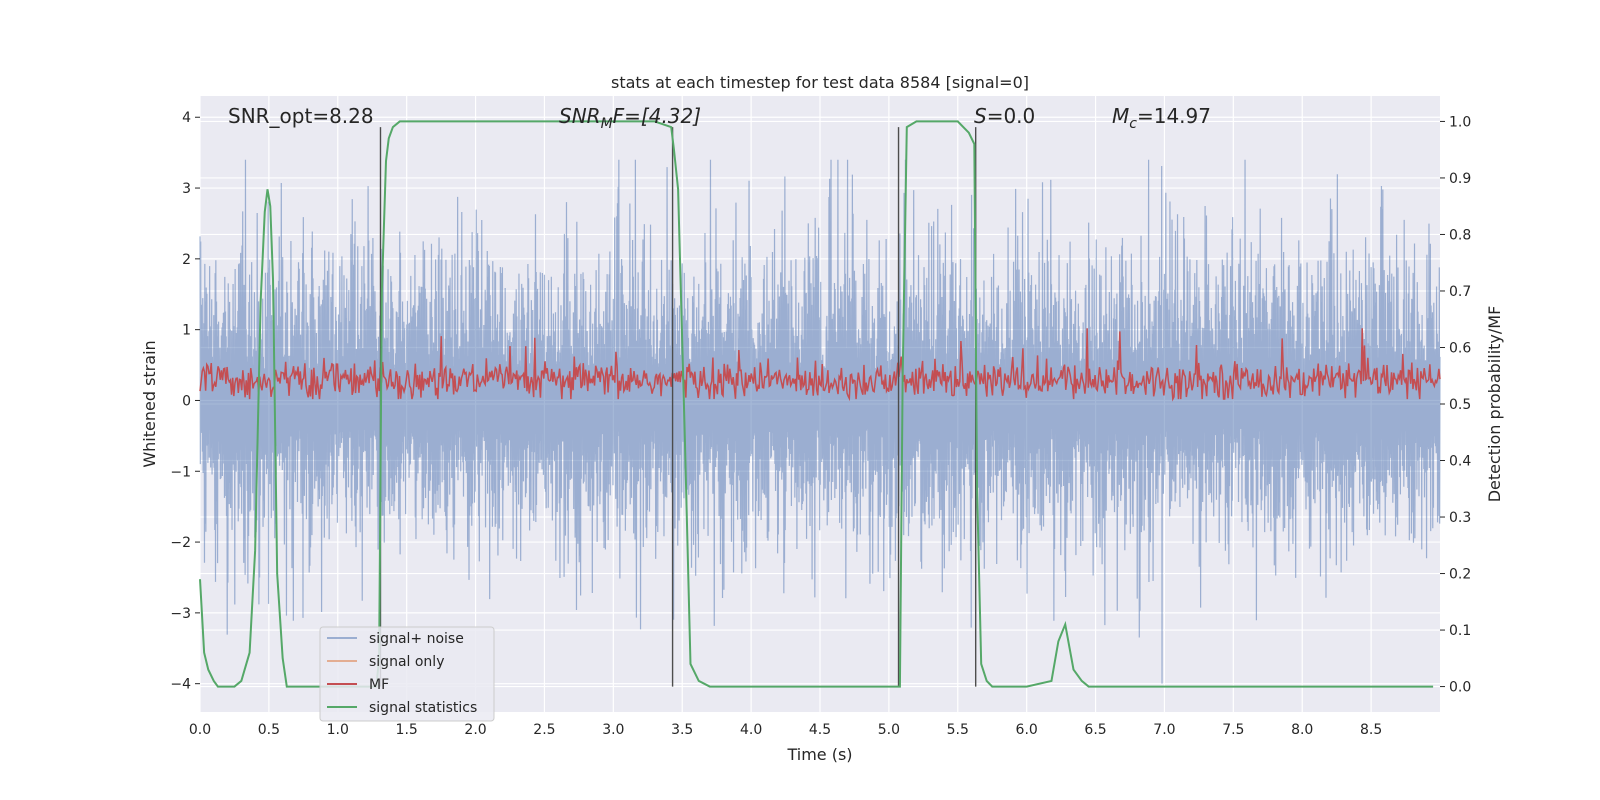 This screenshot has width=1600, height=800. Describe the element at coordinates (751, 730) in the screenshot. I see `x-tick-label-8: 4.0` at that location.